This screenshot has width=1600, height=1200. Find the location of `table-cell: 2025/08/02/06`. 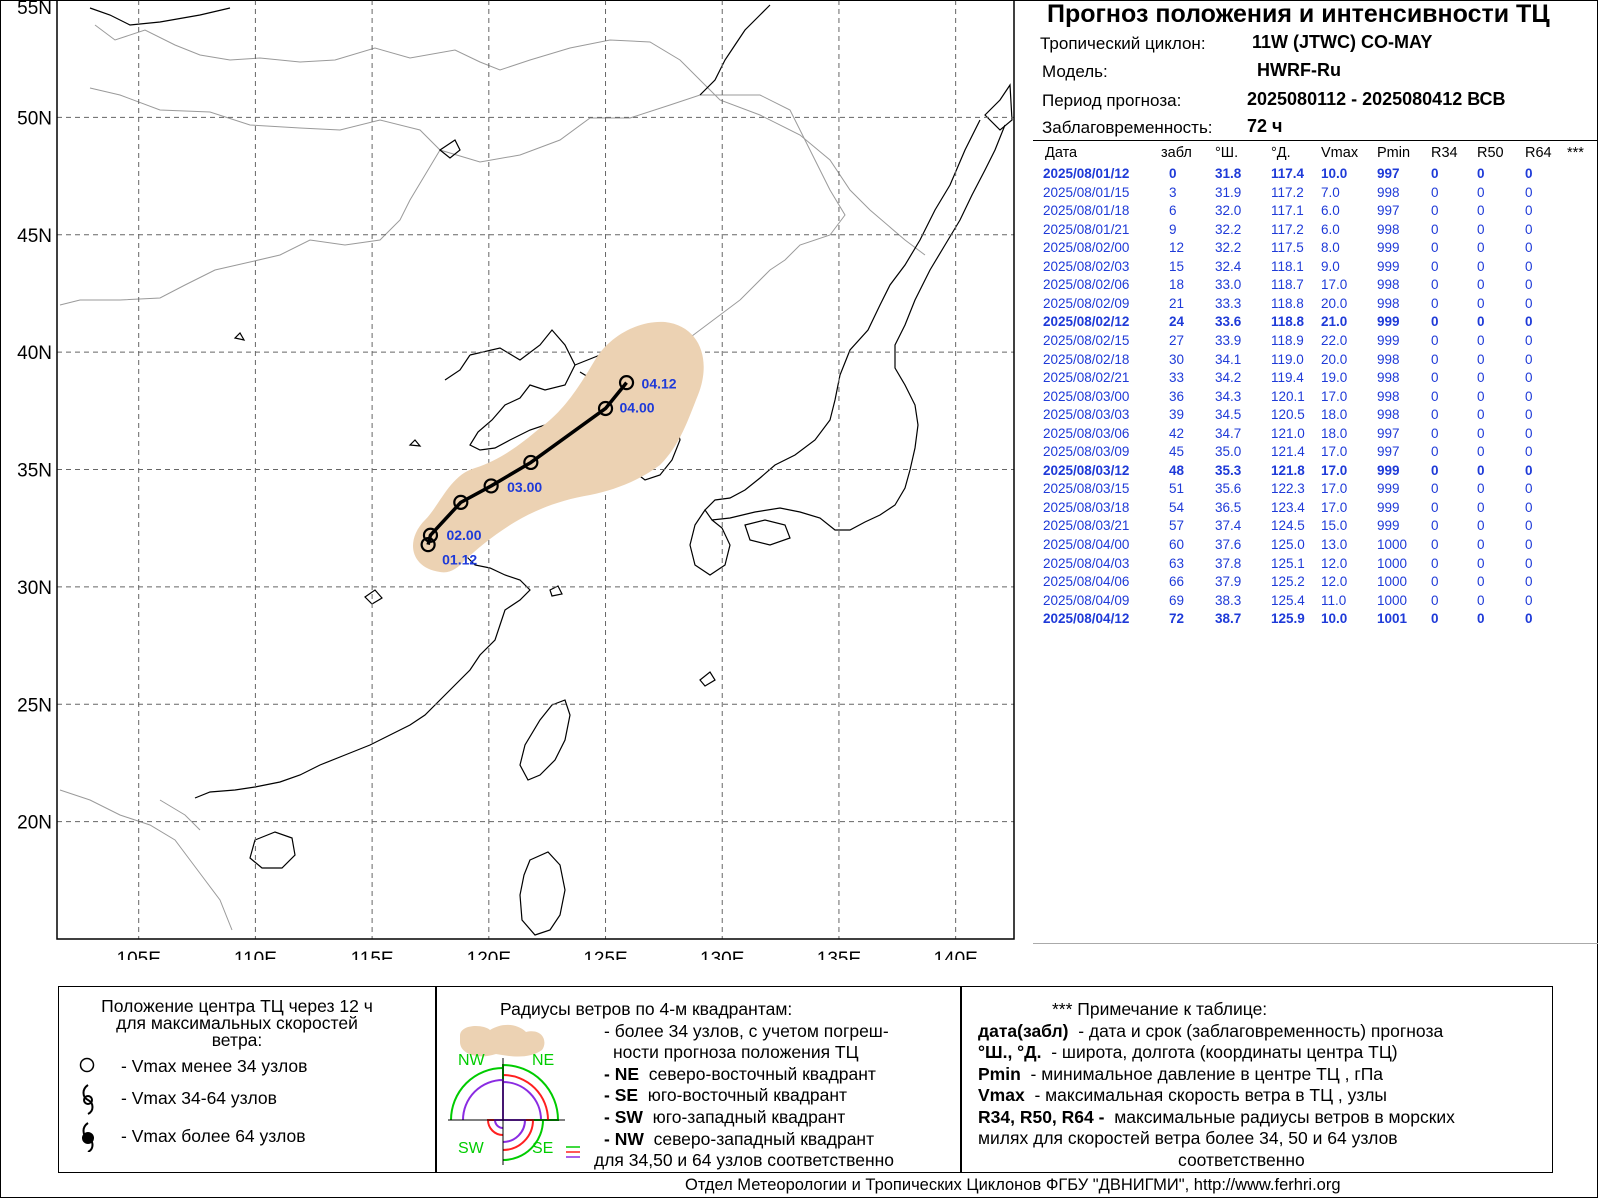

table-cell: 2025/08/02/06 is located at coordinates (1086, 285).